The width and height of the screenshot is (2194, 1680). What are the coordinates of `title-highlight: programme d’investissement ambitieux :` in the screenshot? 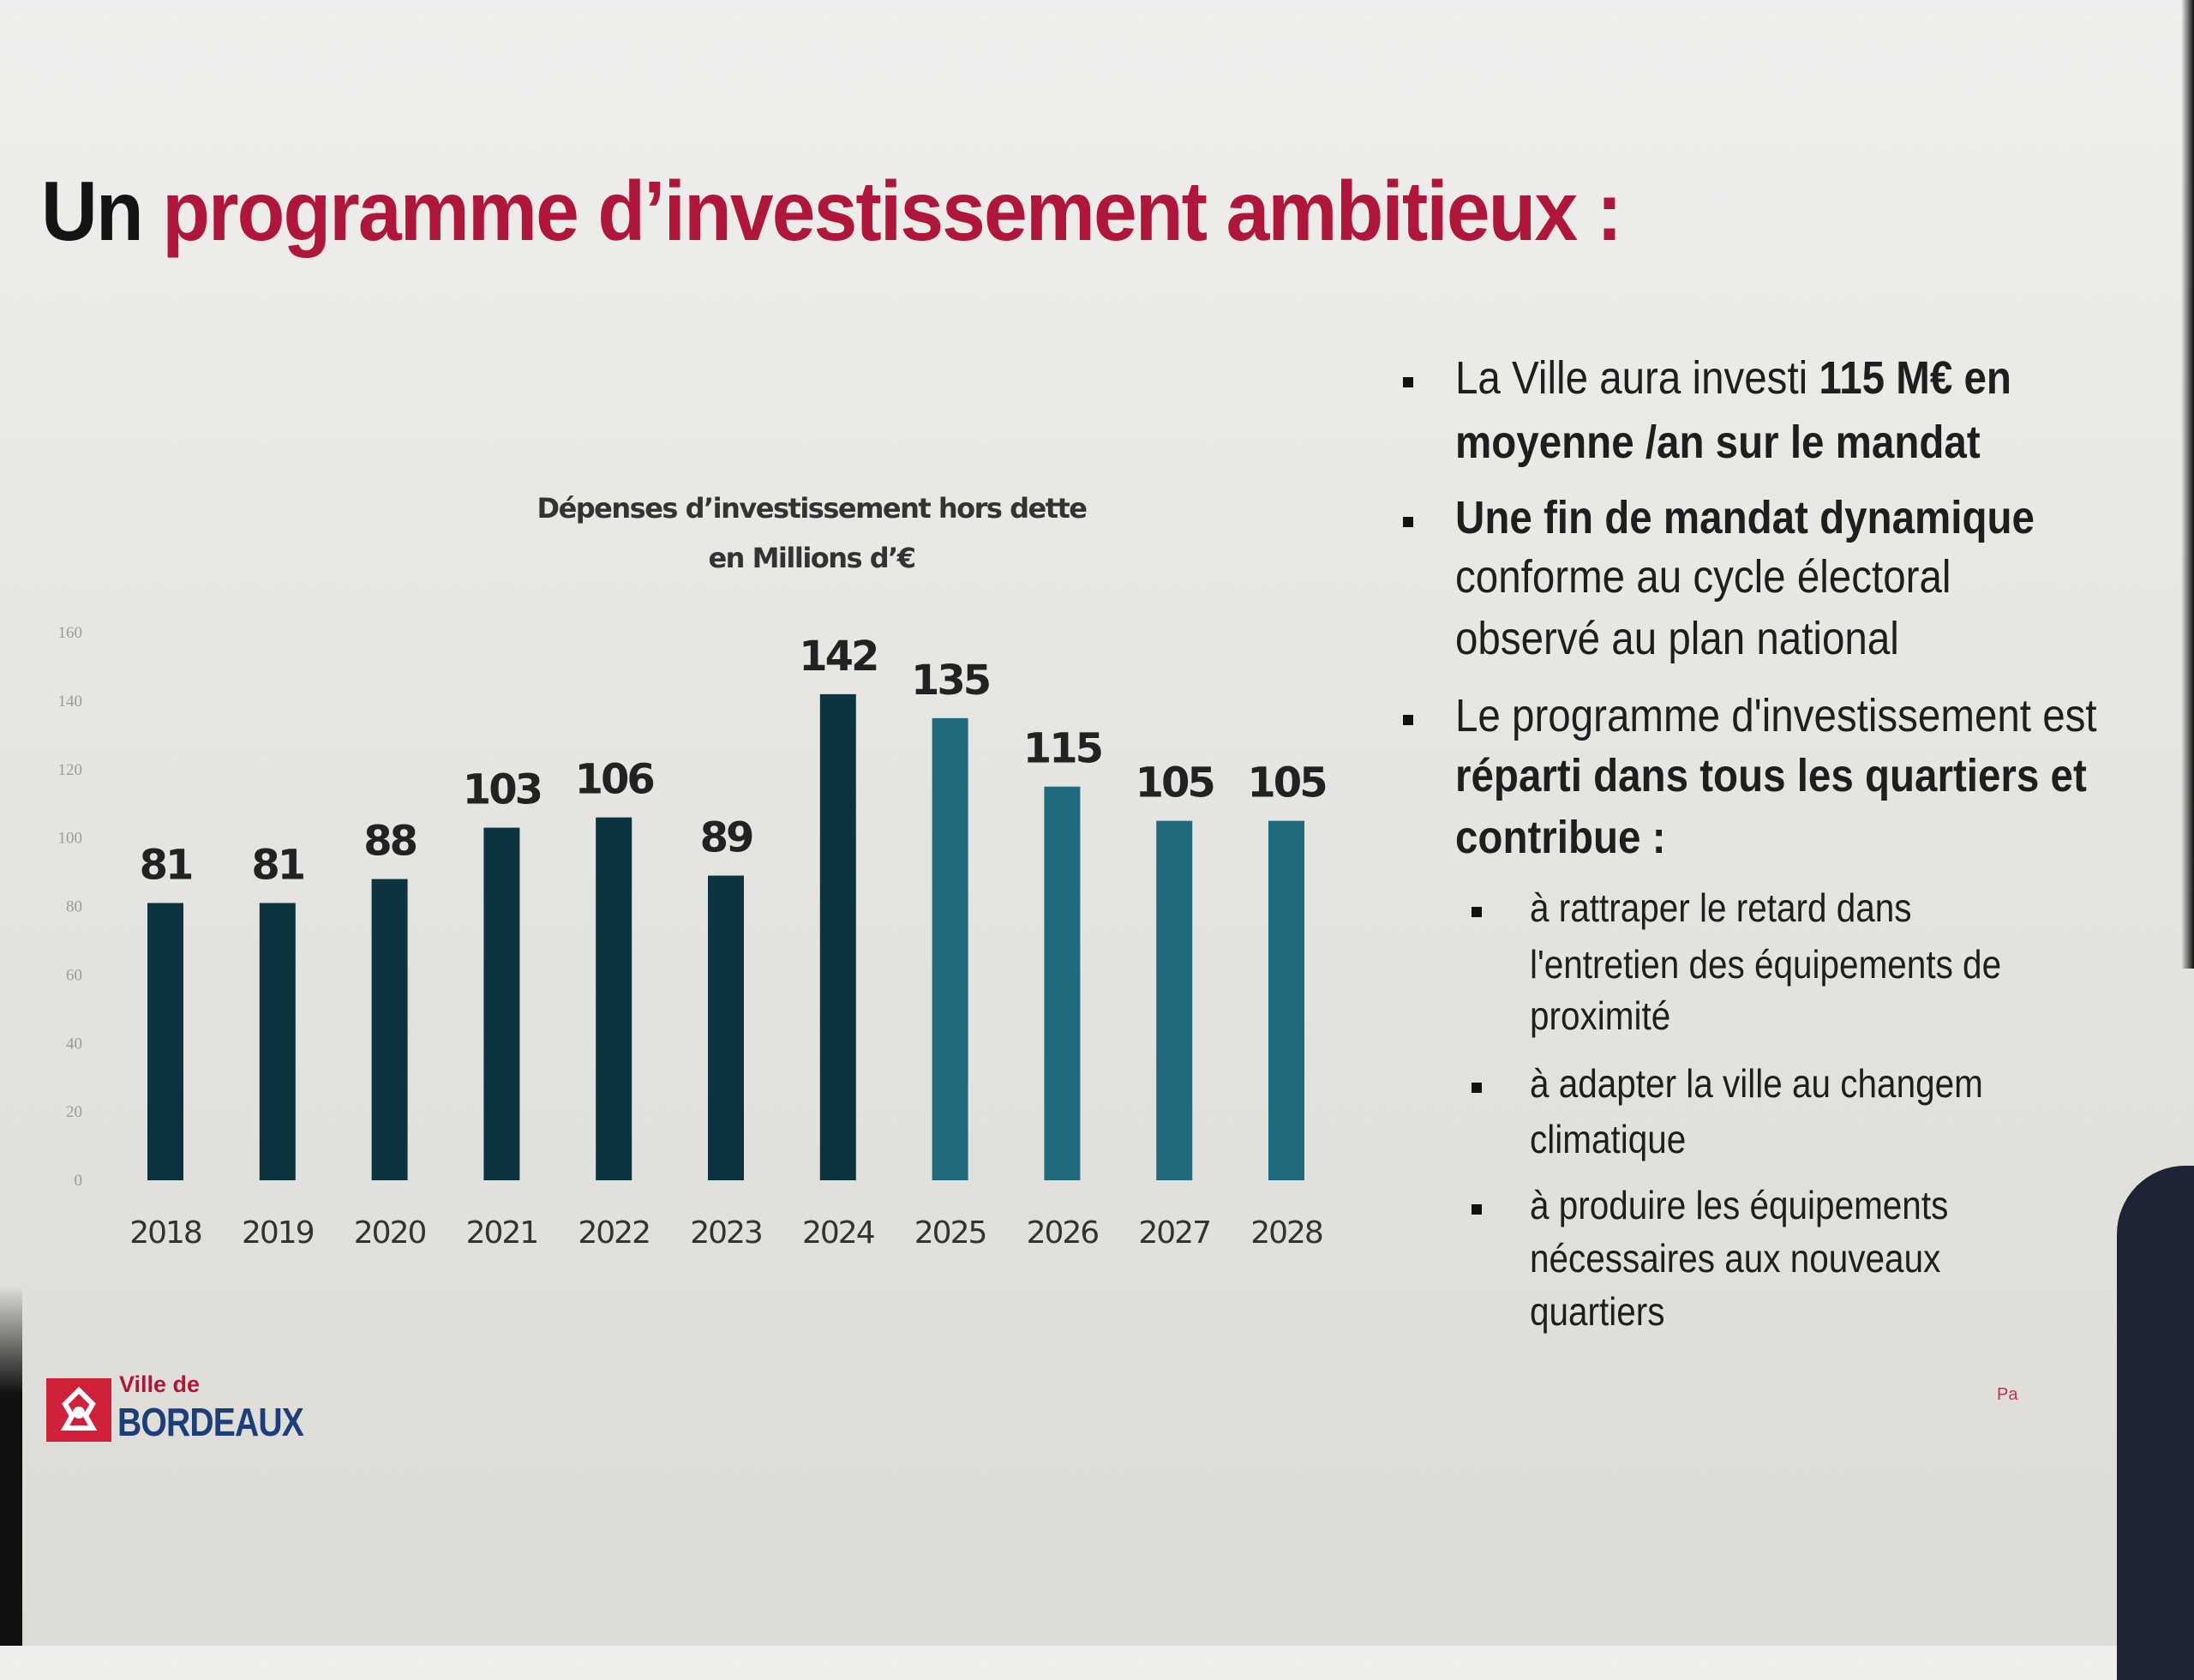 It's located at (892, 211).